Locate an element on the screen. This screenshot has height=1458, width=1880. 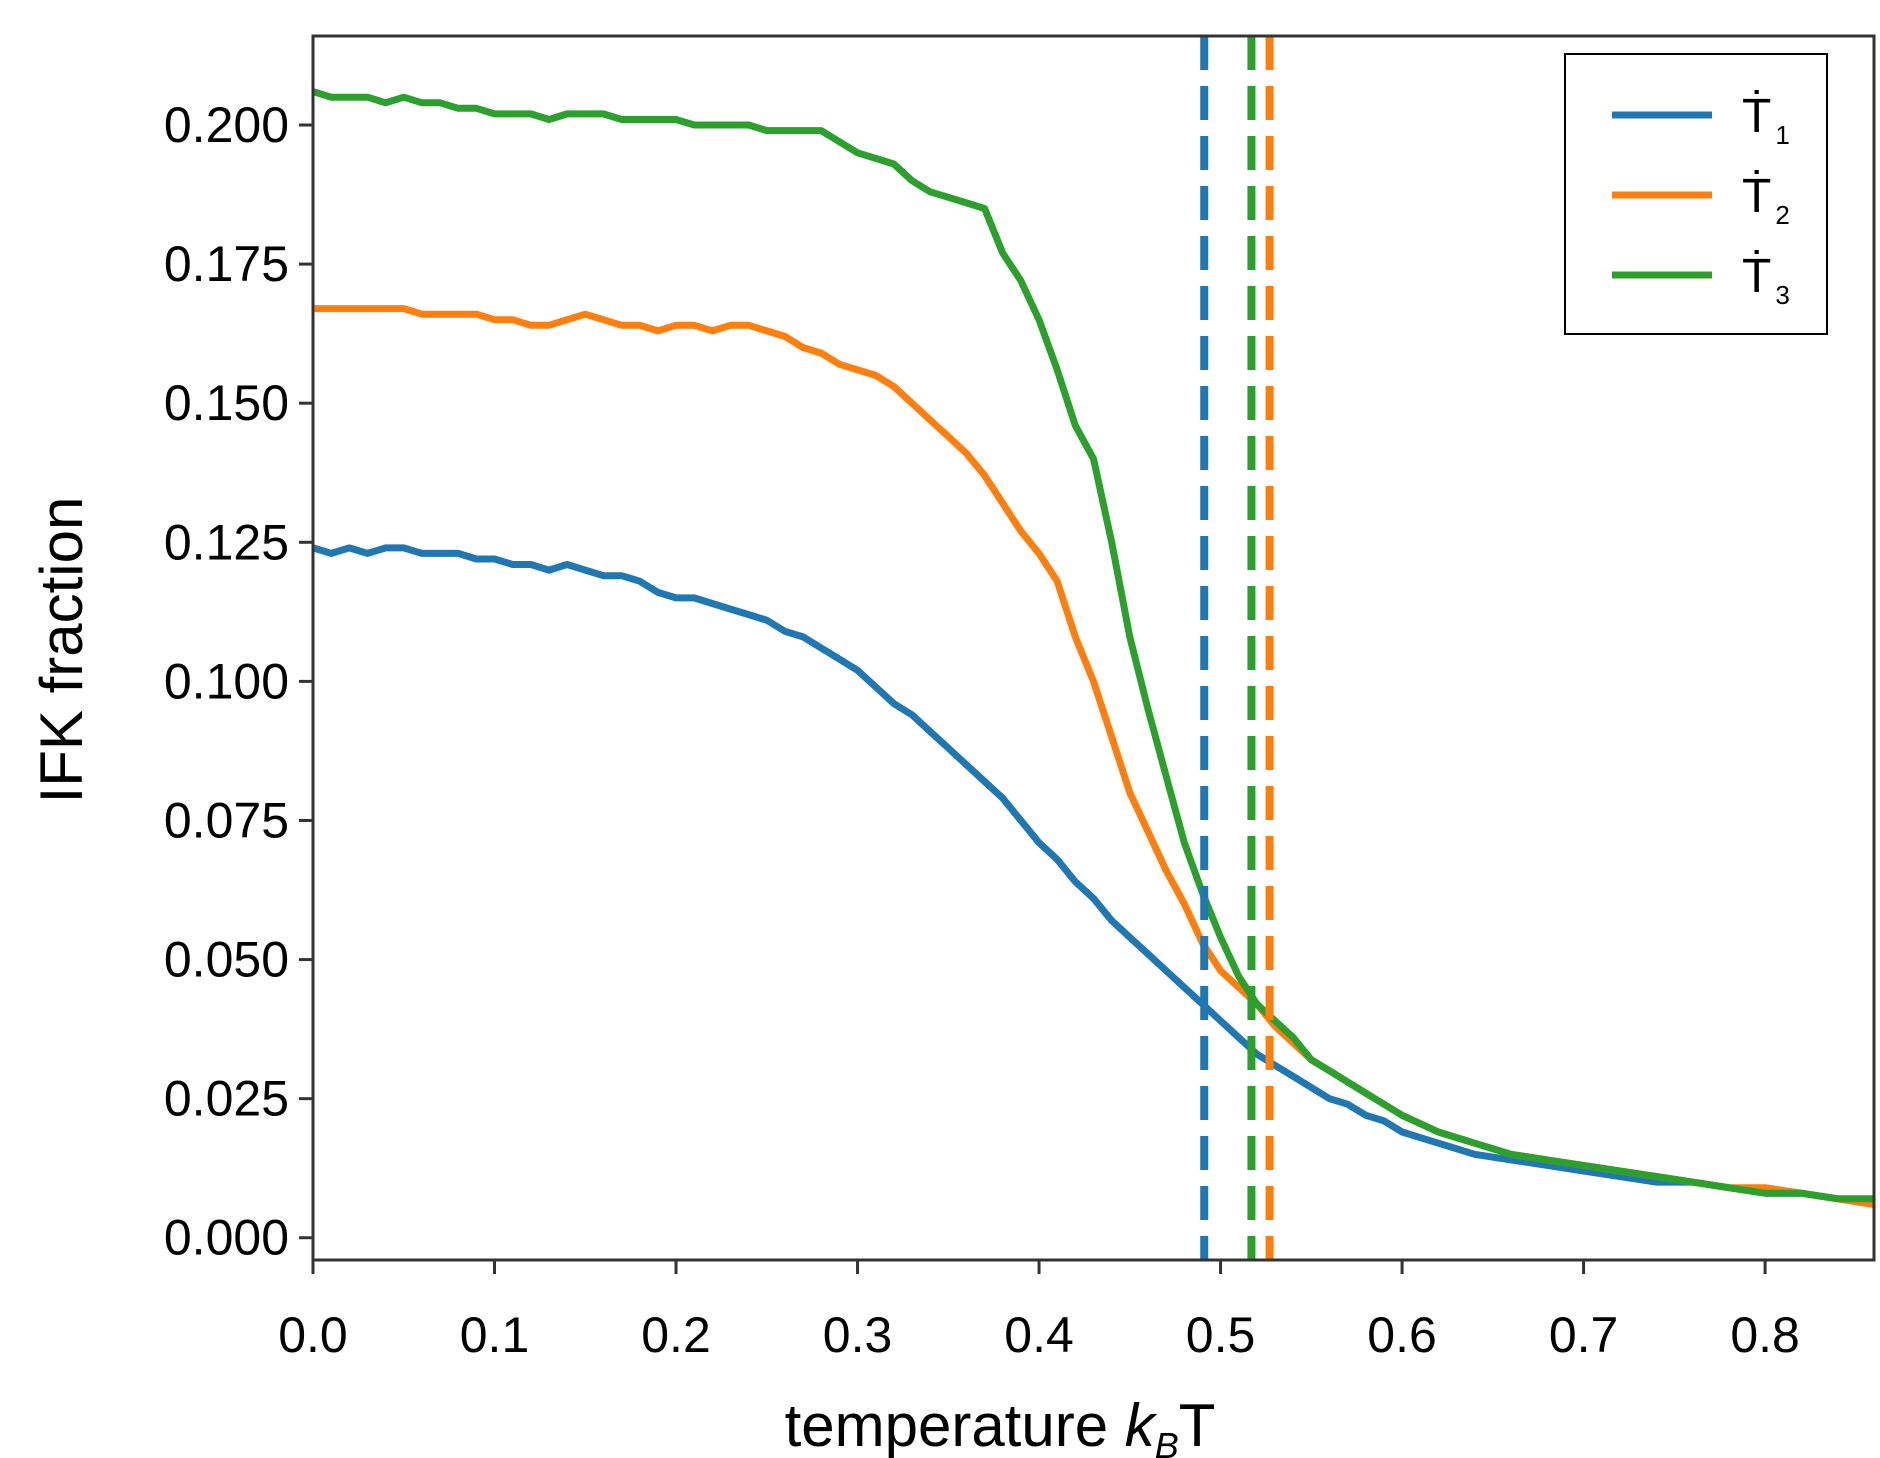
x-axis-label: temperature kBT is located at coordinates (1000, 1425).